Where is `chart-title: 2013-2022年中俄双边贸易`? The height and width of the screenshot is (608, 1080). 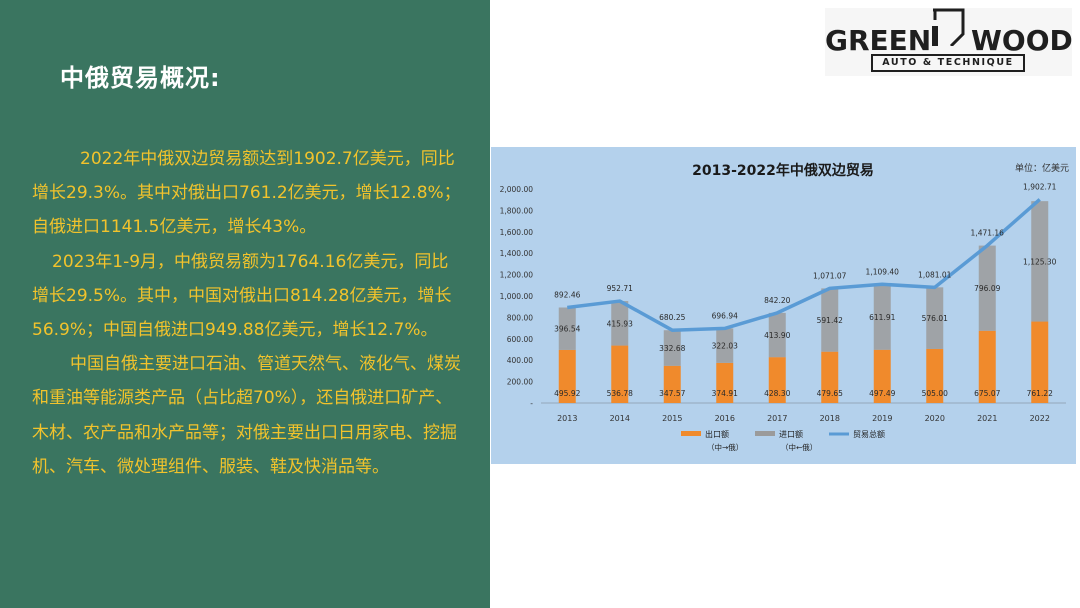
chart-title: 2013-2022年中俄双边贸易 is located at coordinates (783, 170).